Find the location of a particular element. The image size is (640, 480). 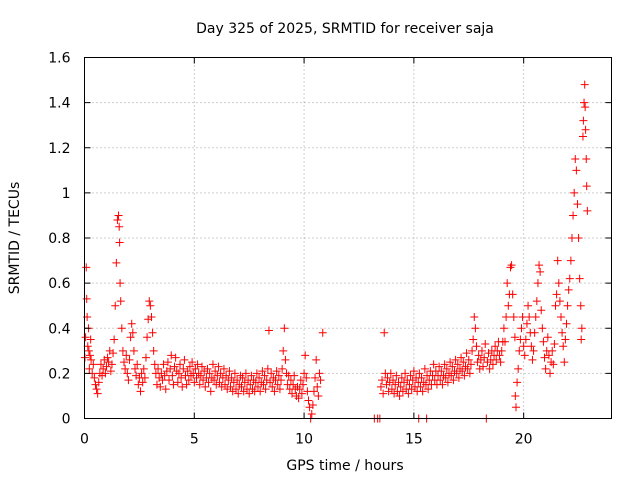

x-tick-label: 5 is located at coordinates (194, 440).